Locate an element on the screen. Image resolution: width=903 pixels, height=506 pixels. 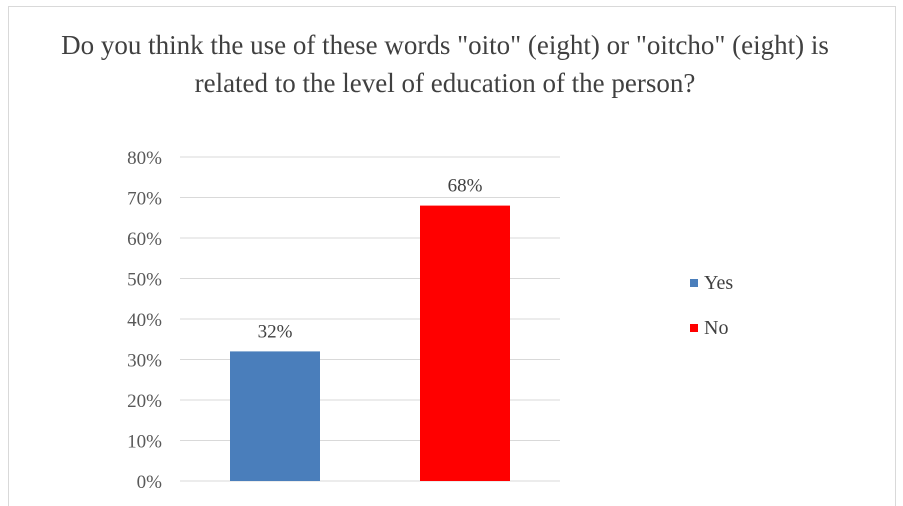
y-tick-label: 20% is located at coordinates (144, 401).